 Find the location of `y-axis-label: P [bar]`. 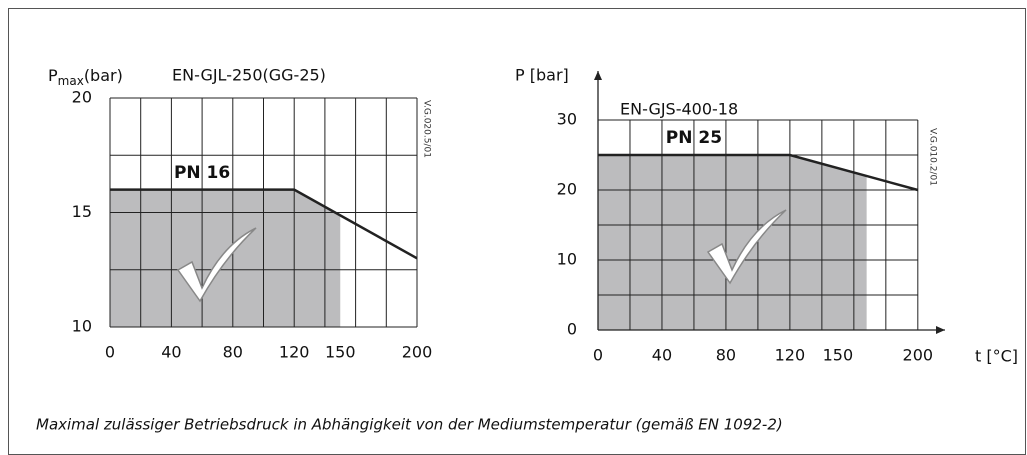

y-axis-label: P [bar] is located at coordinates (542, 75).